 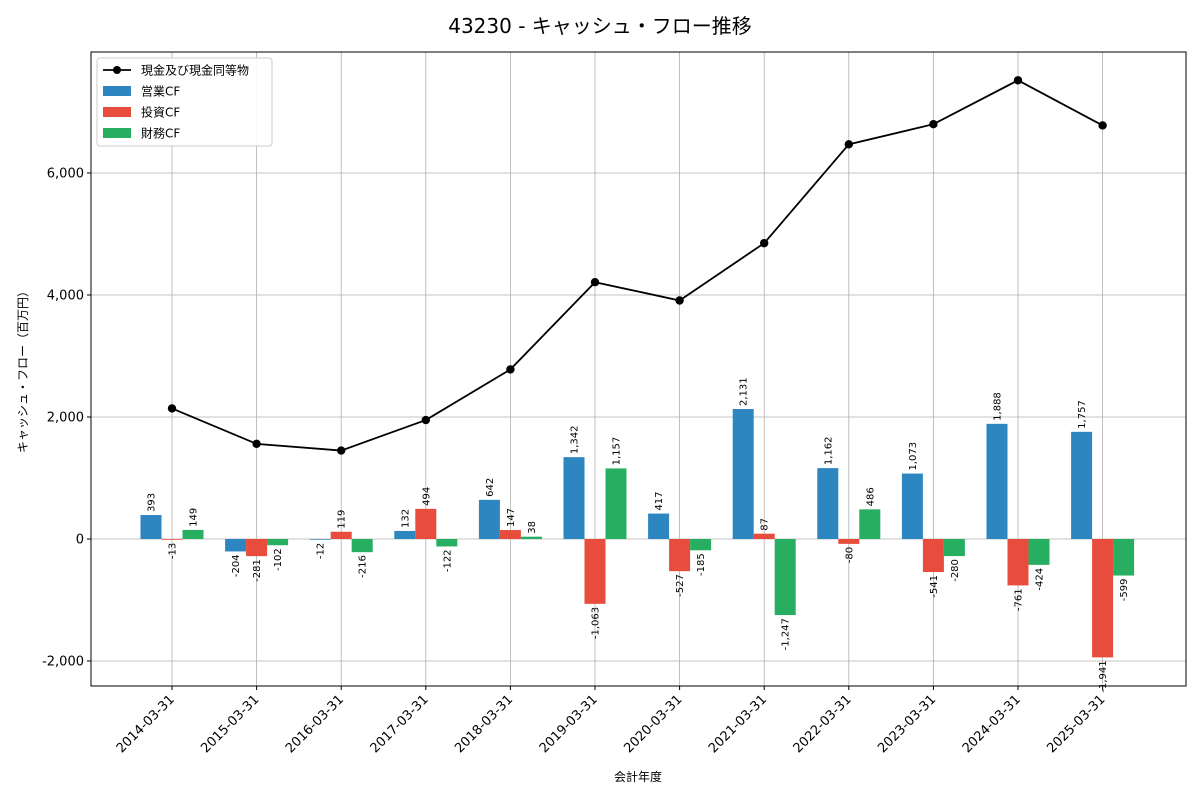 What do you see at coordinates (1076, 724) in the screenshot?
I see `x-tick-label: 2025-03-31` at bounding box center [1076, 724].